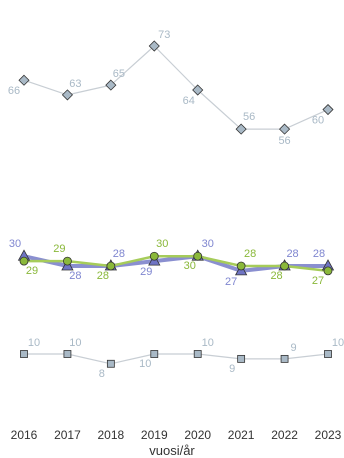 The image size is (344, 458). I want to click on x-tick-label: 2021, so click(241, 435).